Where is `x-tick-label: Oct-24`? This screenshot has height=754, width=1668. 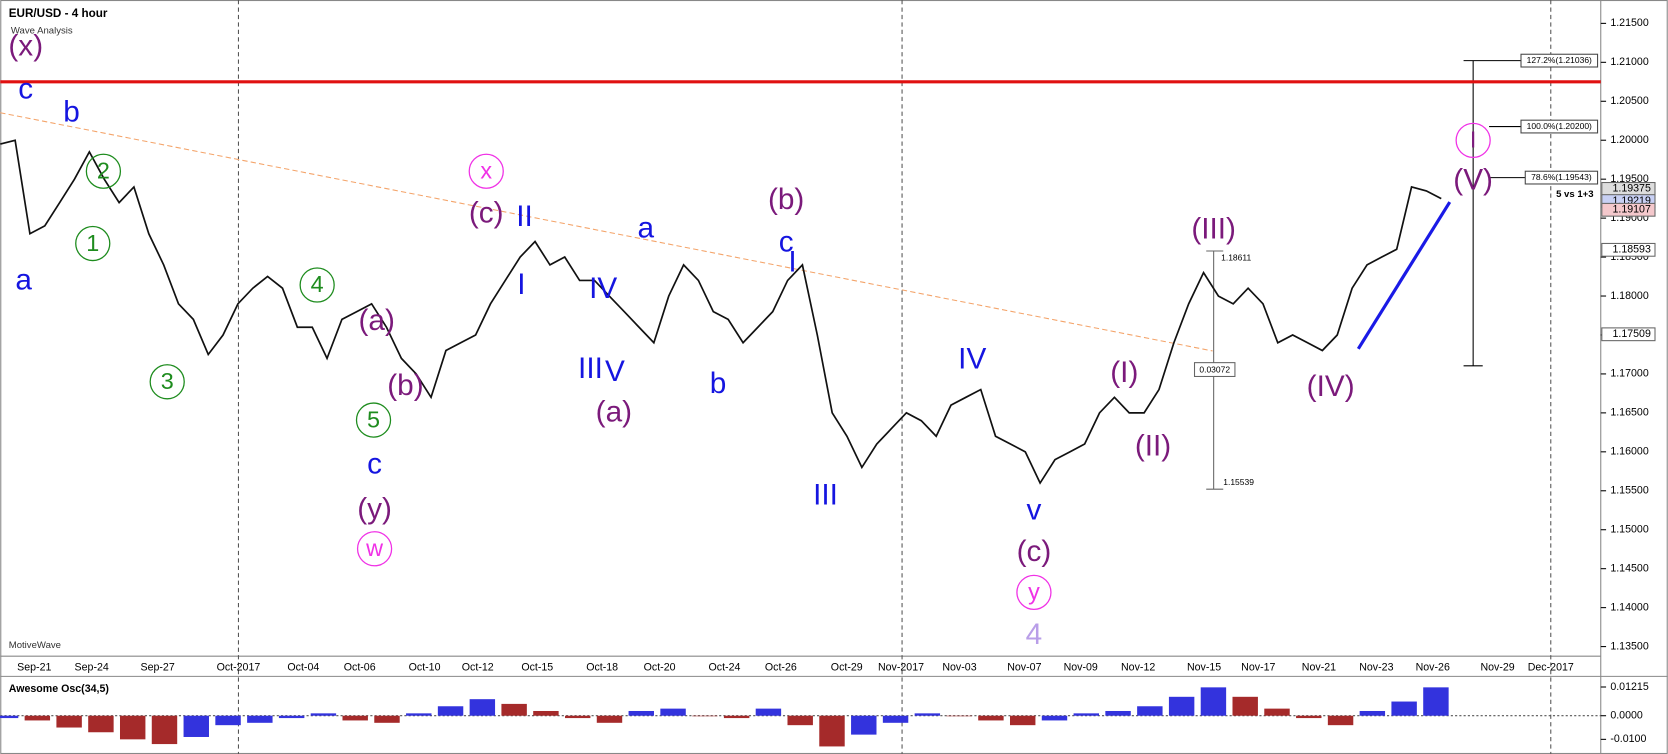 x-tick-label: Oct-24 is located at coordinates (725, 668).